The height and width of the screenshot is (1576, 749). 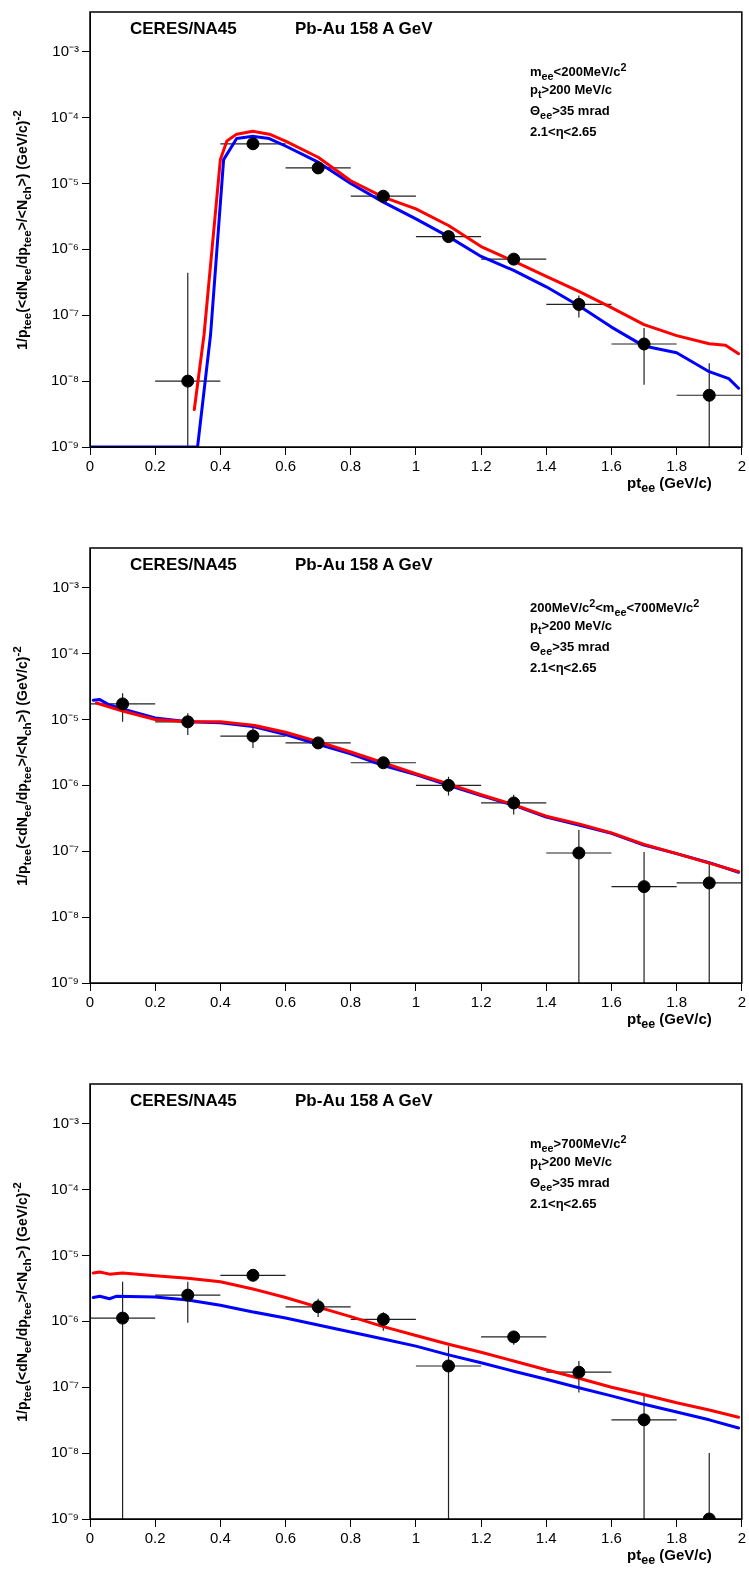 What do you see at coordinates (578, 71) in the screenshot?
I see `annotation: m$_{ee}$<200MeV/c$^{2}$` at bounding box center [578, 71].